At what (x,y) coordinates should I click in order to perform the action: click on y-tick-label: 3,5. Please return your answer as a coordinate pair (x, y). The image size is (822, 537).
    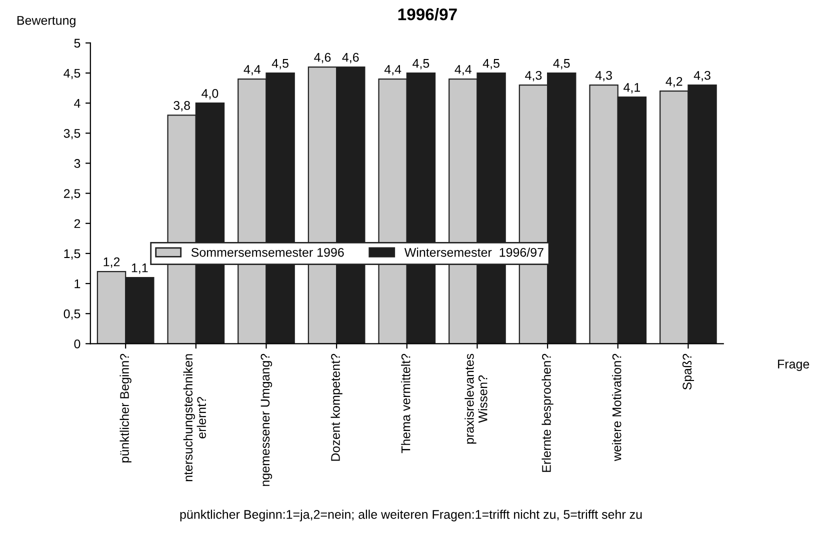
    Looking at the image, I should click on (72, 134).